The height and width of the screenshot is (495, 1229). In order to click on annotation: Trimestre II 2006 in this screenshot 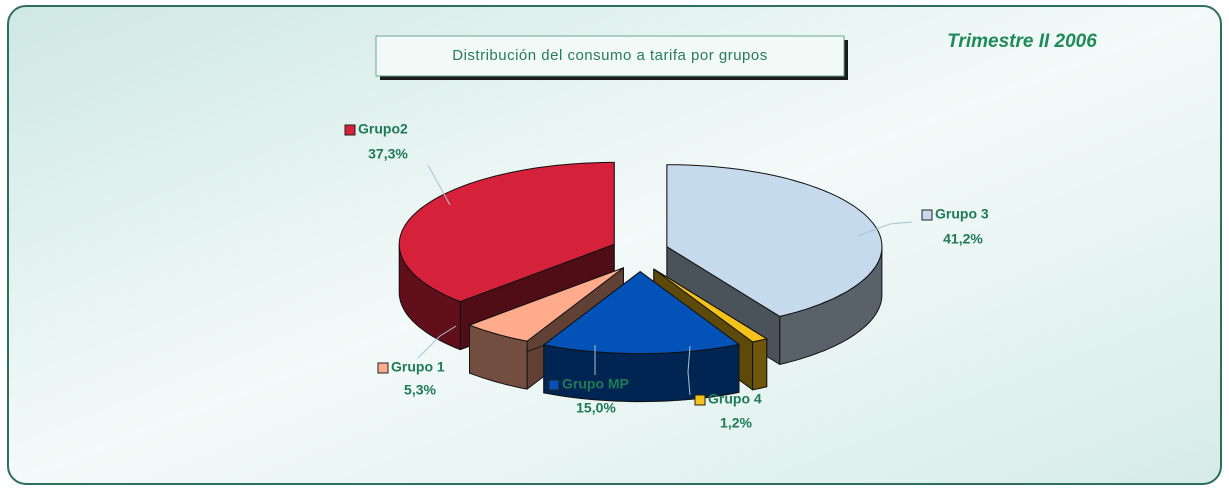, I will do `click(1022, 41)`.